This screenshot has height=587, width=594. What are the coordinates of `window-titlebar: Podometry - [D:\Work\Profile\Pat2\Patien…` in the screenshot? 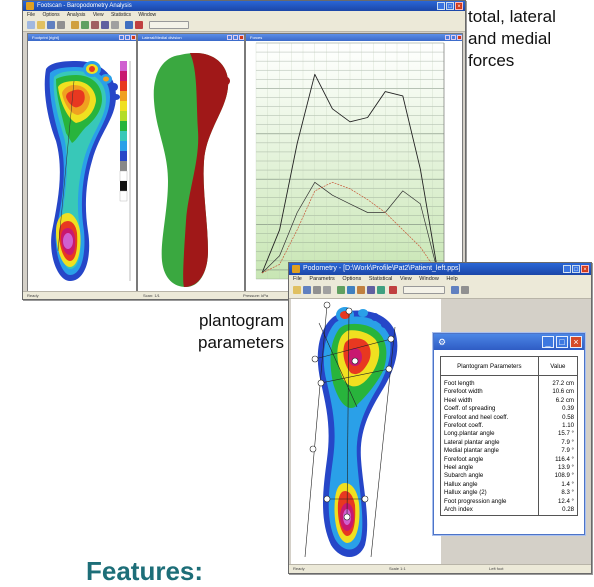 It's located at (440, 269).